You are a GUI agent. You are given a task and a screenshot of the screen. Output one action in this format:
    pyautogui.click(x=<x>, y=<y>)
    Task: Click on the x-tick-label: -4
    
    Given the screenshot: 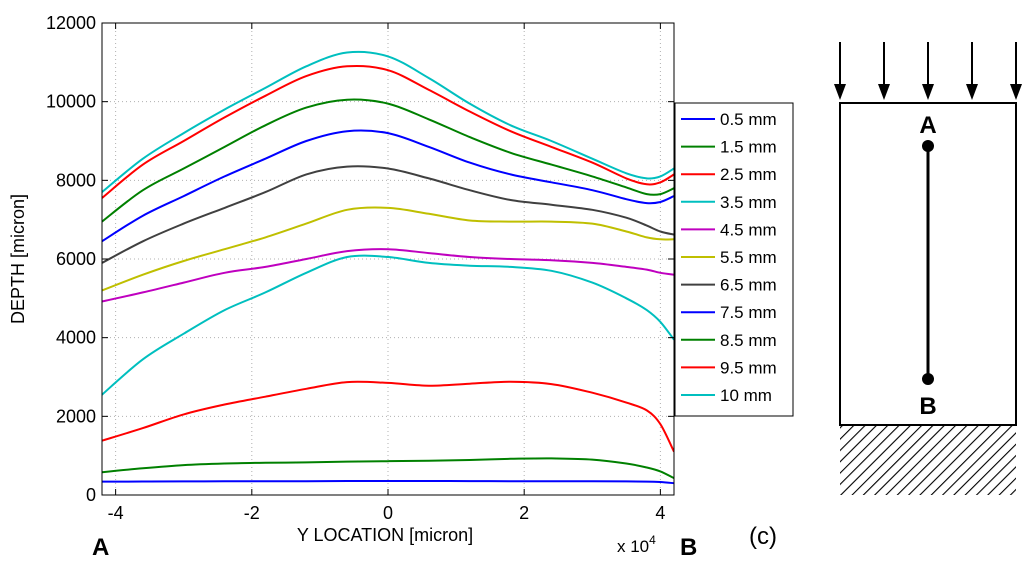 What is the action you would take?
    pyautogui.click(x=116, y=513)
    